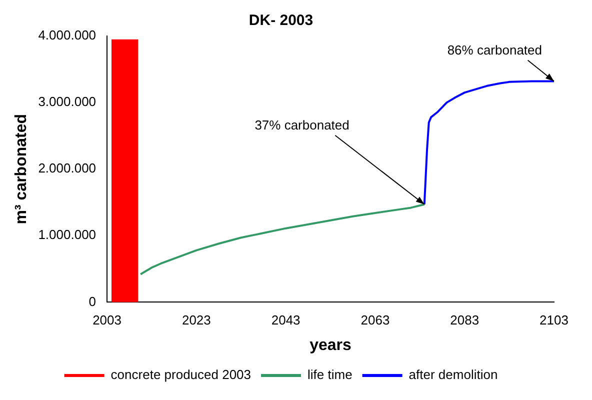 This screenshot has height=400, width=592. What do you see at coordinates (330, 374) in the screenshot?
I see `legend-label: life time` at bounding box center [330, 374].